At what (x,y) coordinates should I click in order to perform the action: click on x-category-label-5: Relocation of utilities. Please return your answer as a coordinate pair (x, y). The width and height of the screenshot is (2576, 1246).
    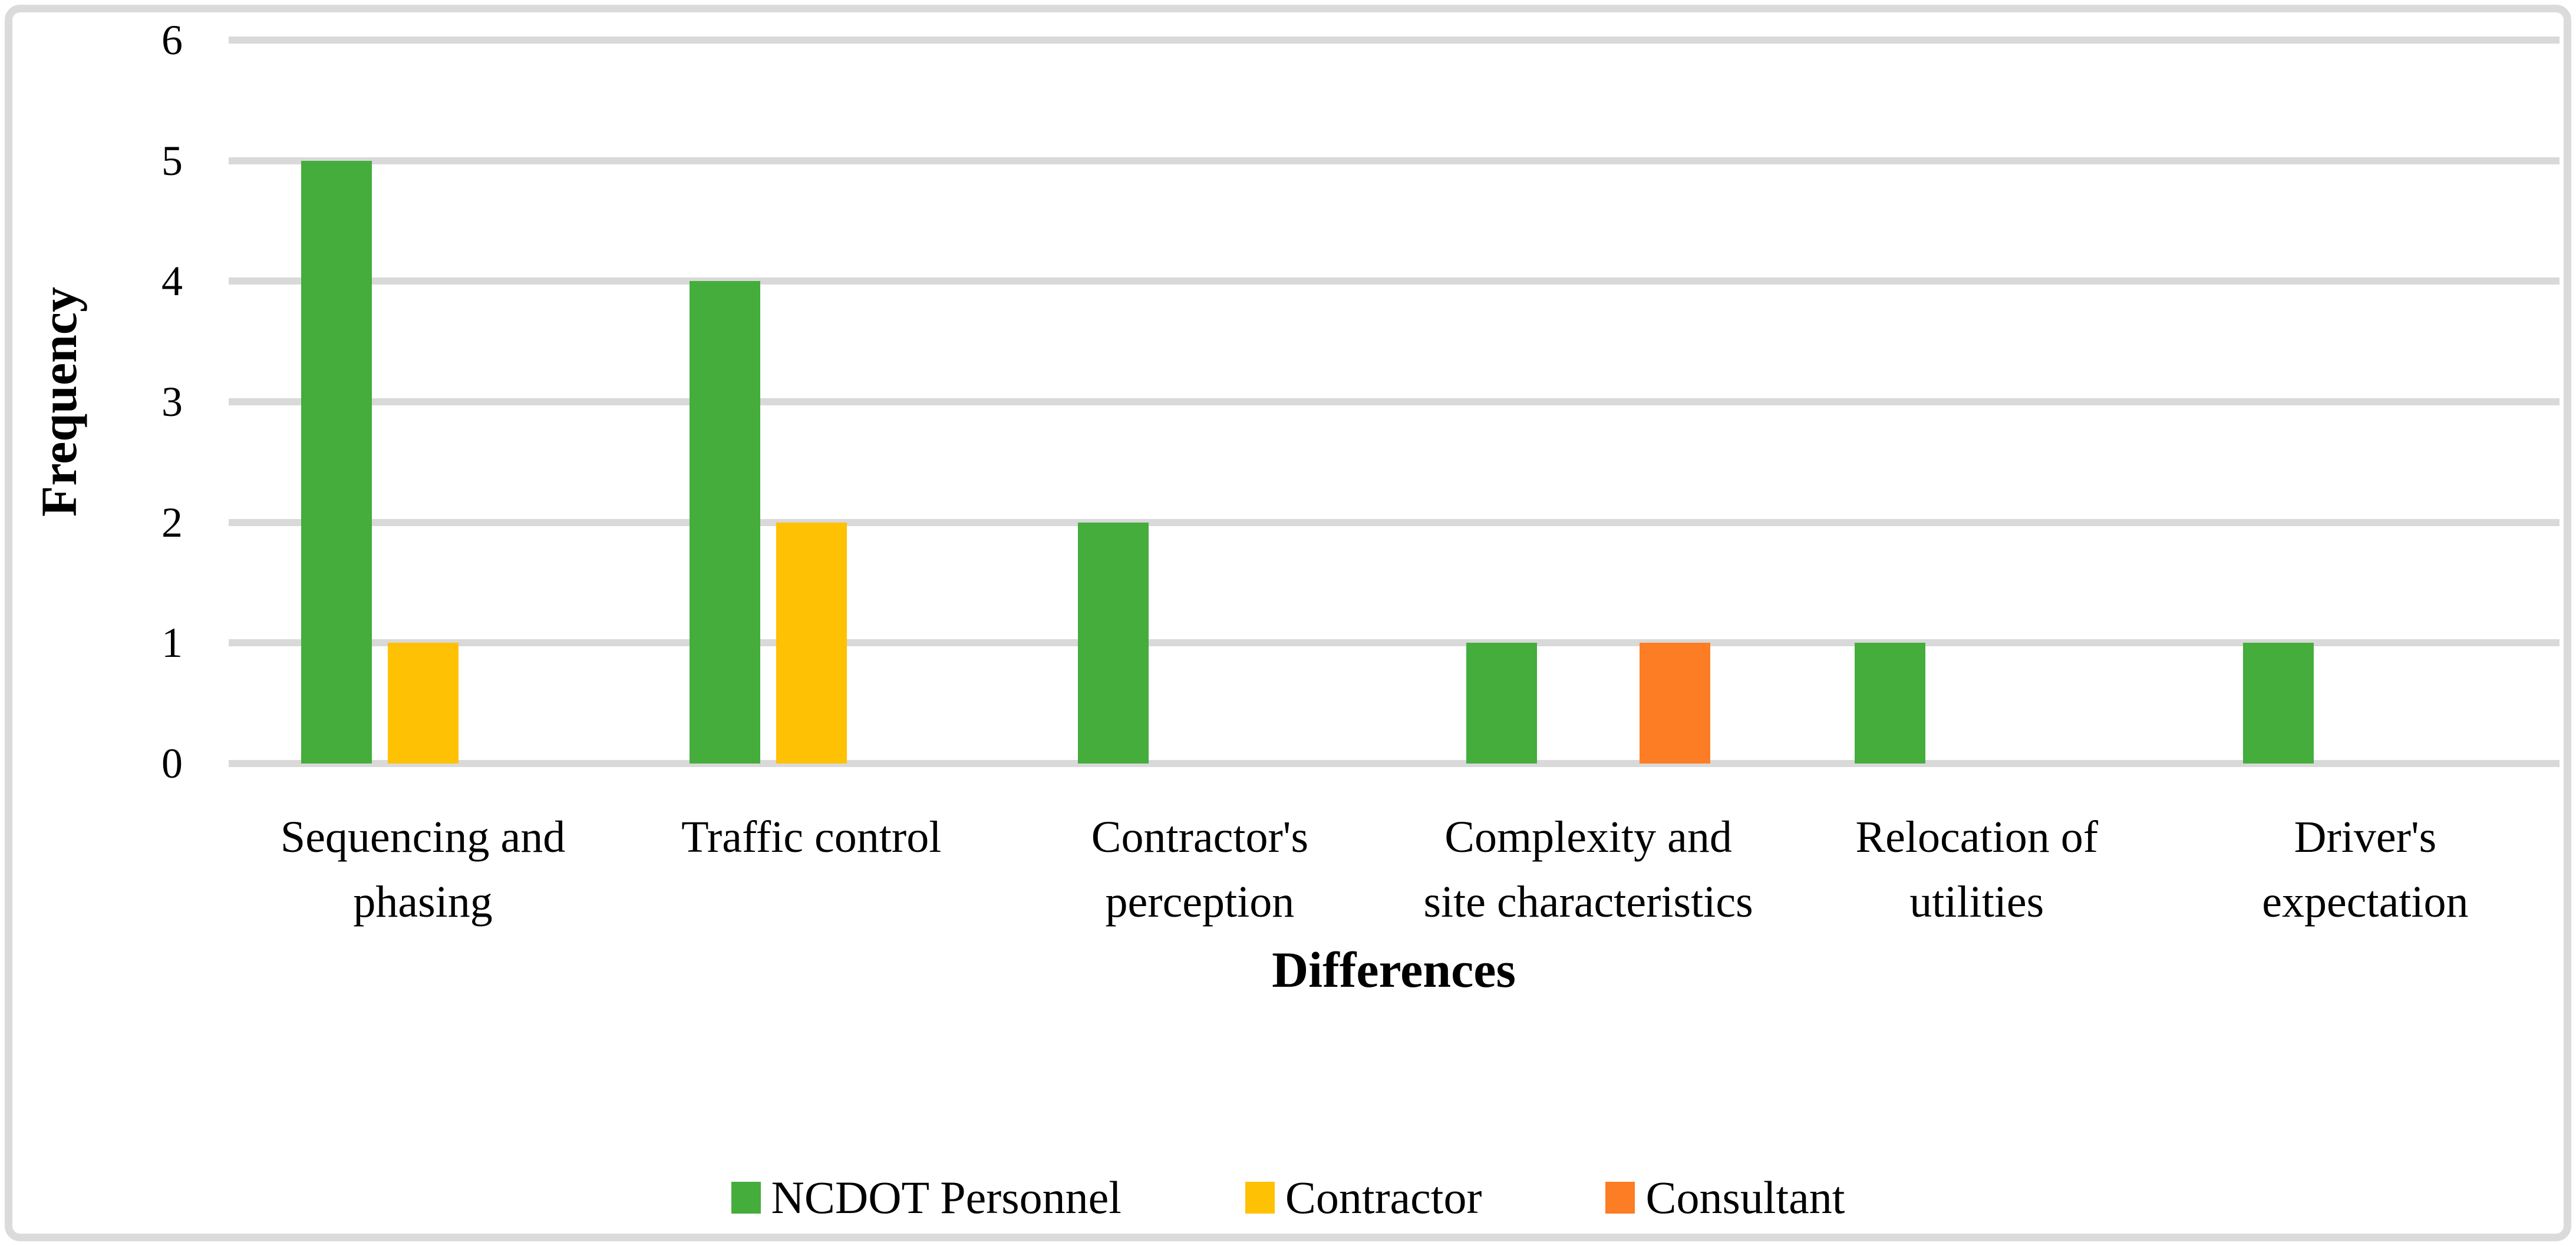
    Looking at the image, I should click on (1976, 869).